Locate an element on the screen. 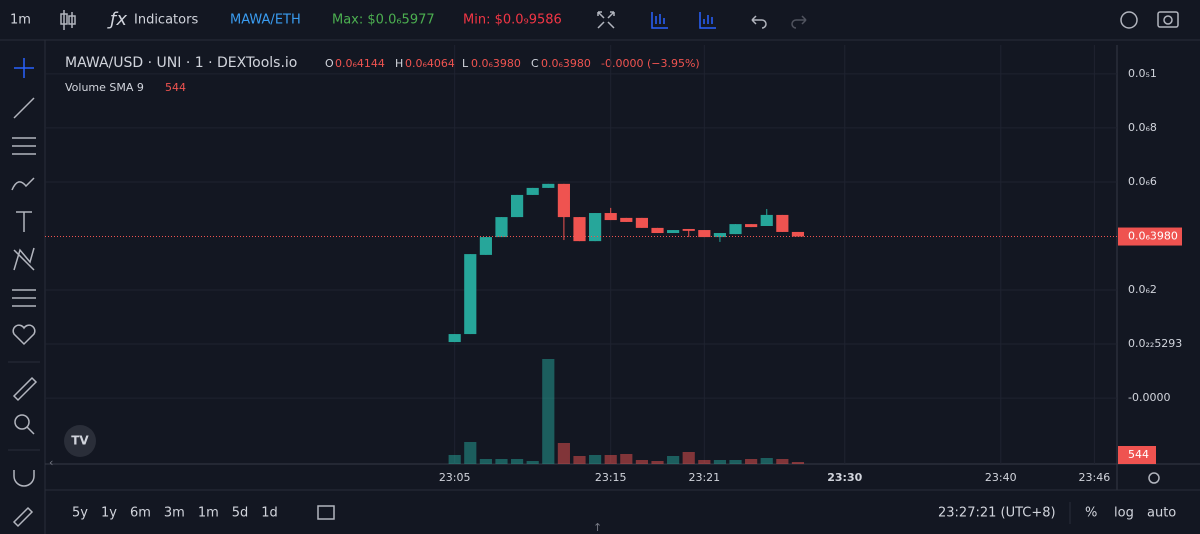 The width and height of the screenshot is (1200, 534). compare-icon is located at coordinates (707, 20).